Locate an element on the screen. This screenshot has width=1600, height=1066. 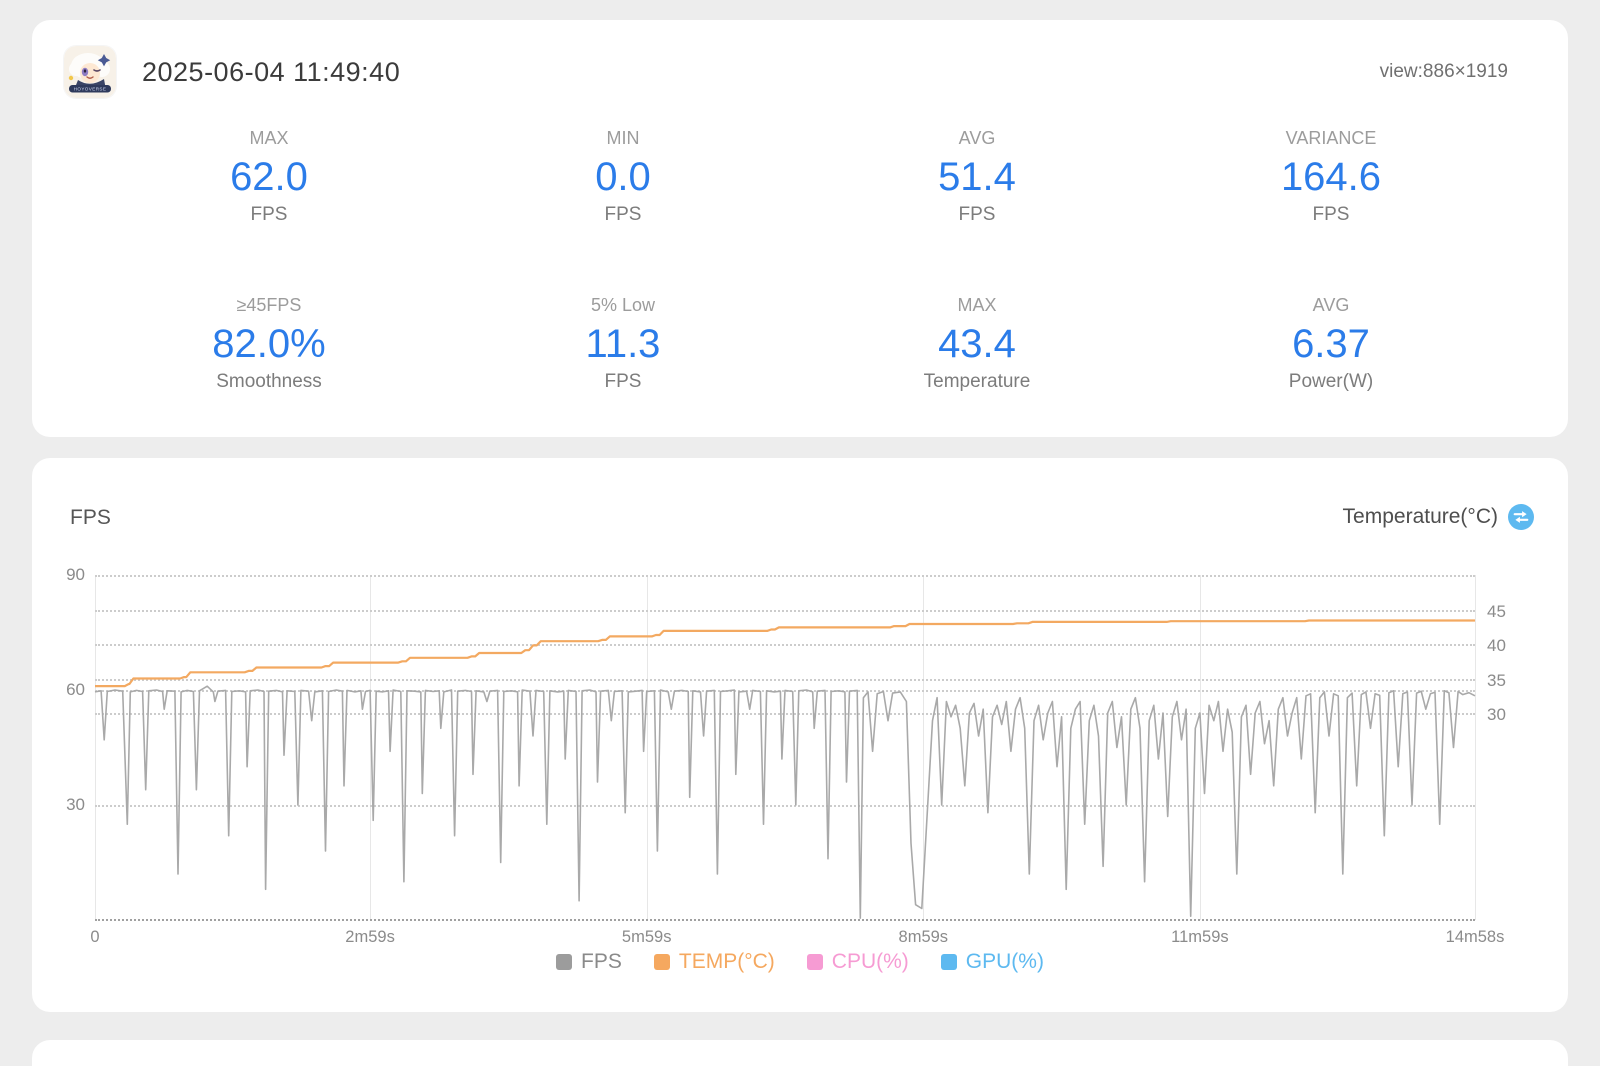
stat-label: 5% Low is located at coordinates (623, 305).